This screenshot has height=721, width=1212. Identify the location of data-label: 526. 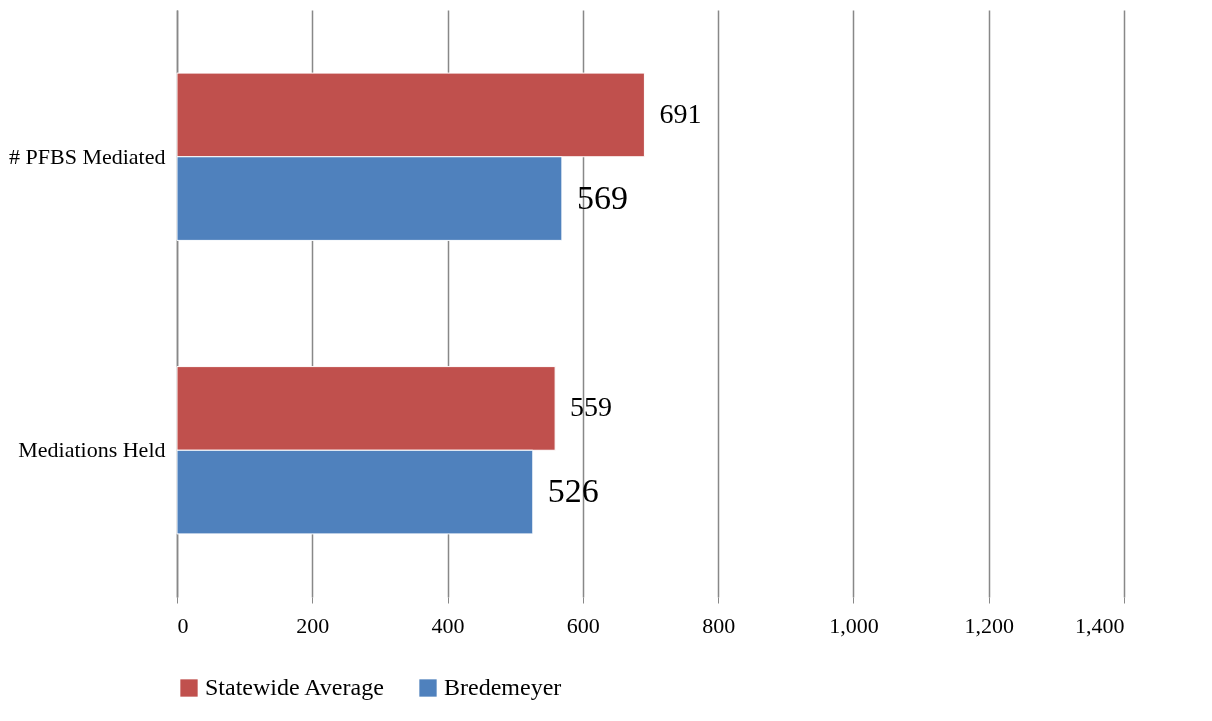
(573, 491).